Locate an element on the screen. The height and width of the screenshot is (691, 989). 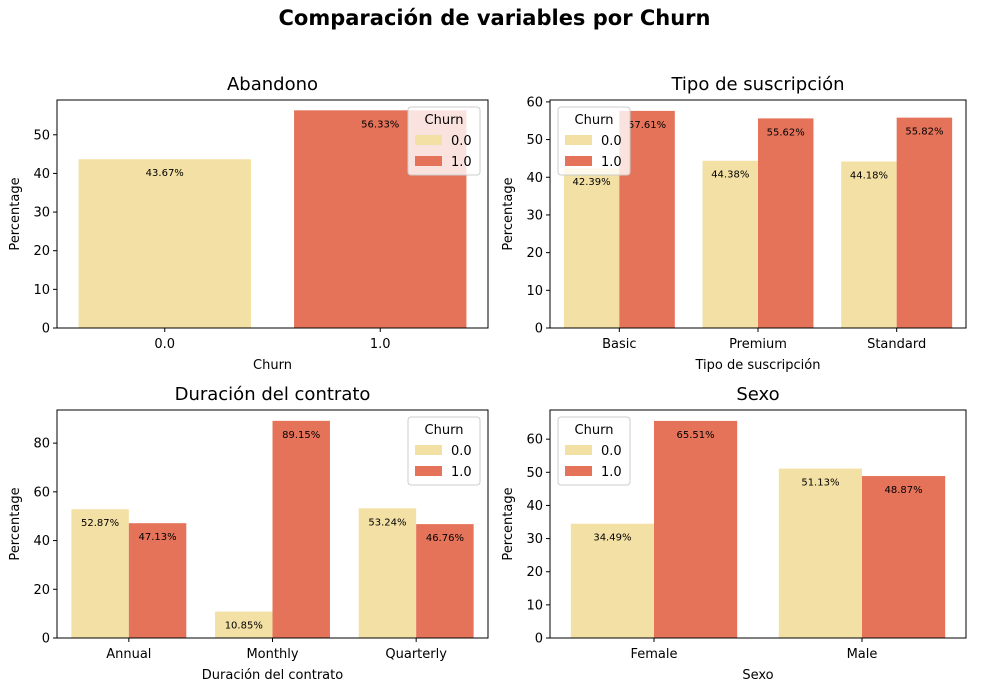
bar-value-label: 10.85% is located at coordinates (244, 626).